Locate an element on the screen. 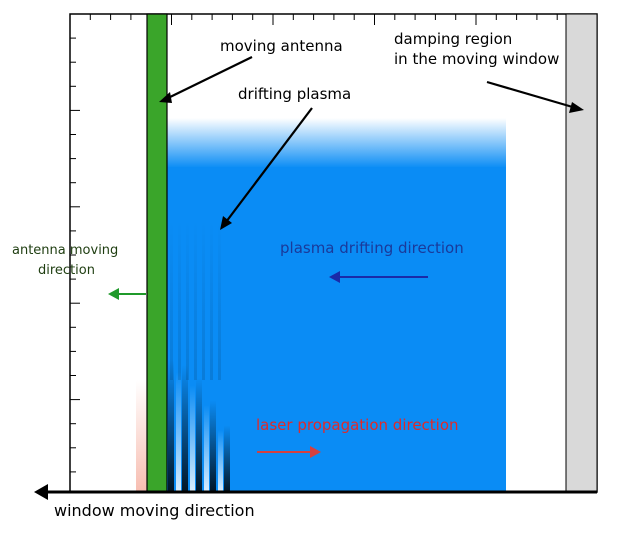  plasma-drifting-label: plasma drifting direction is located at coordinates (372, 248).